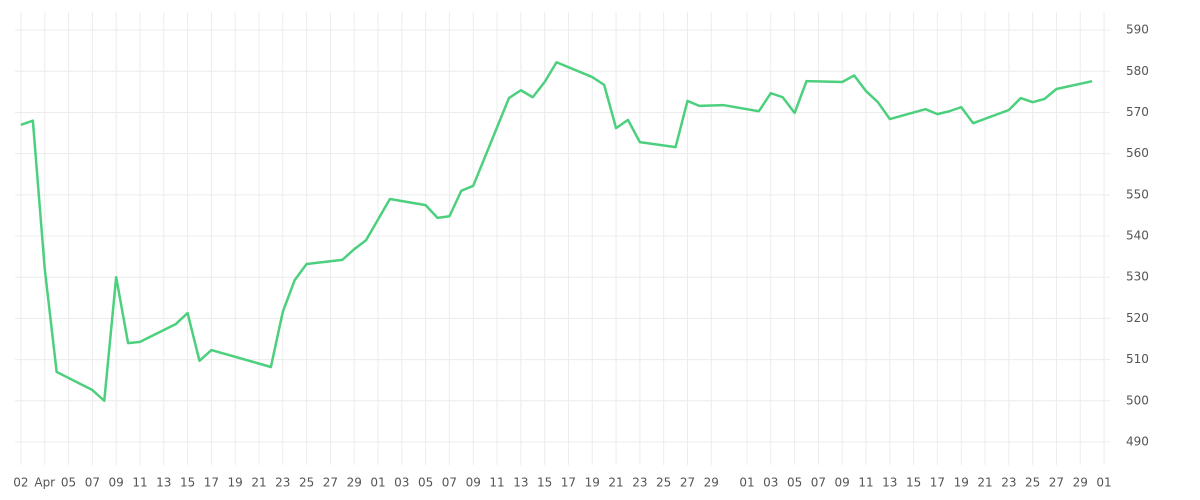 This screenshot has width=1200, height=500. What do you see at coordinates (20, 483) in the screenshot?
I see `x-tick-label: 02` at bounding box center [20, 483].